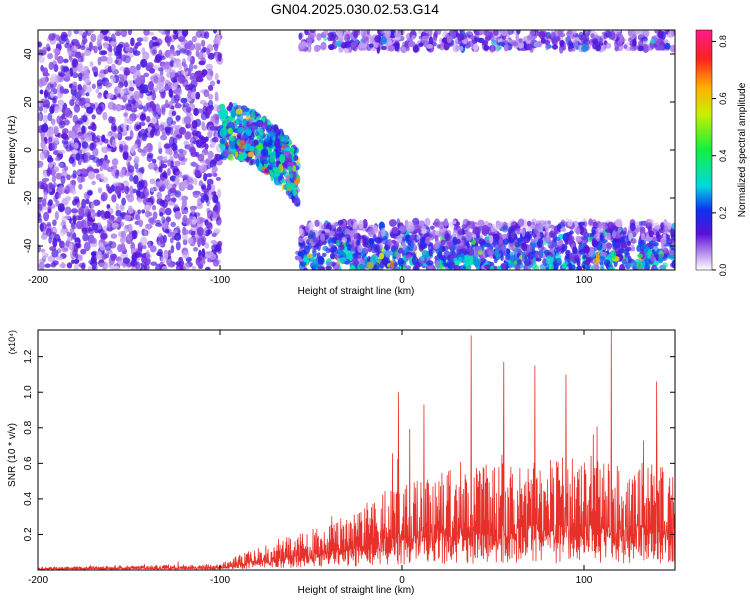 The image size is (750, 605). Describe the element at coordinates (28, 245) in the screenshot. I see `y-tick-label: -40` at that location.